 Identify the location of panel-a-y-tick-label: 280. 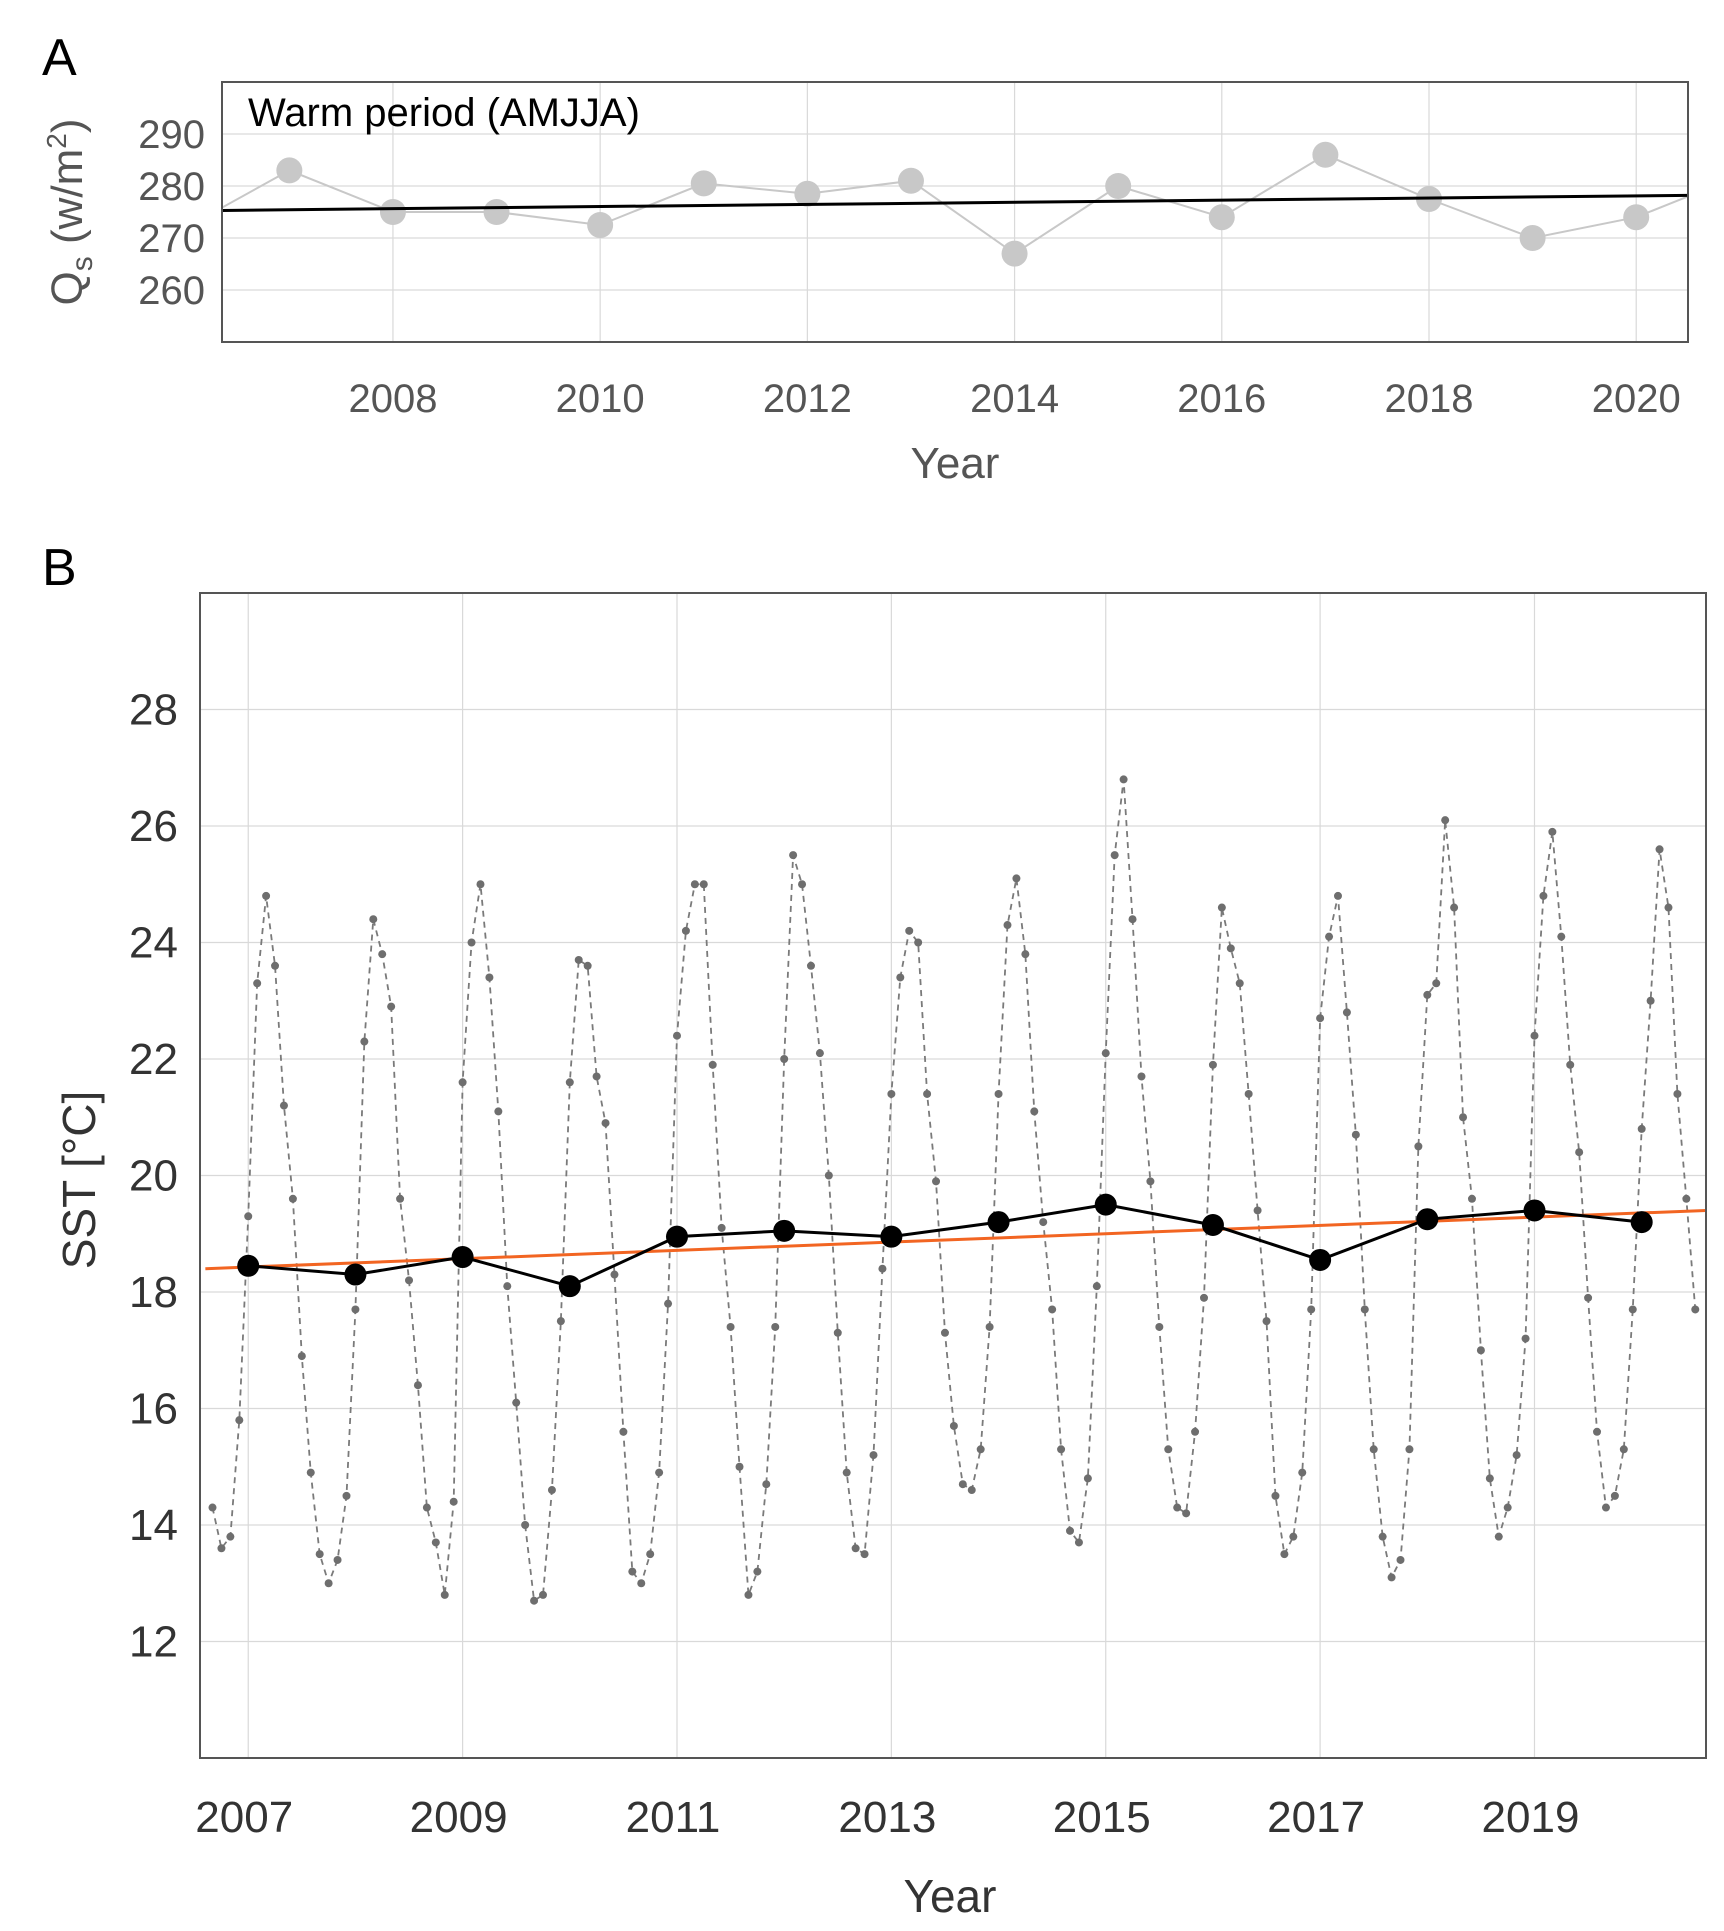
(171, 187).